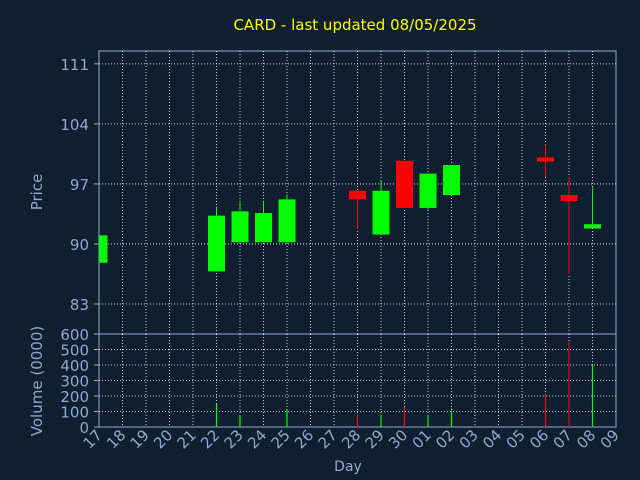  Describe the element at coordinates (74, 366) in the screenshot. I see `volume-y-tick-label: 400` at that location.